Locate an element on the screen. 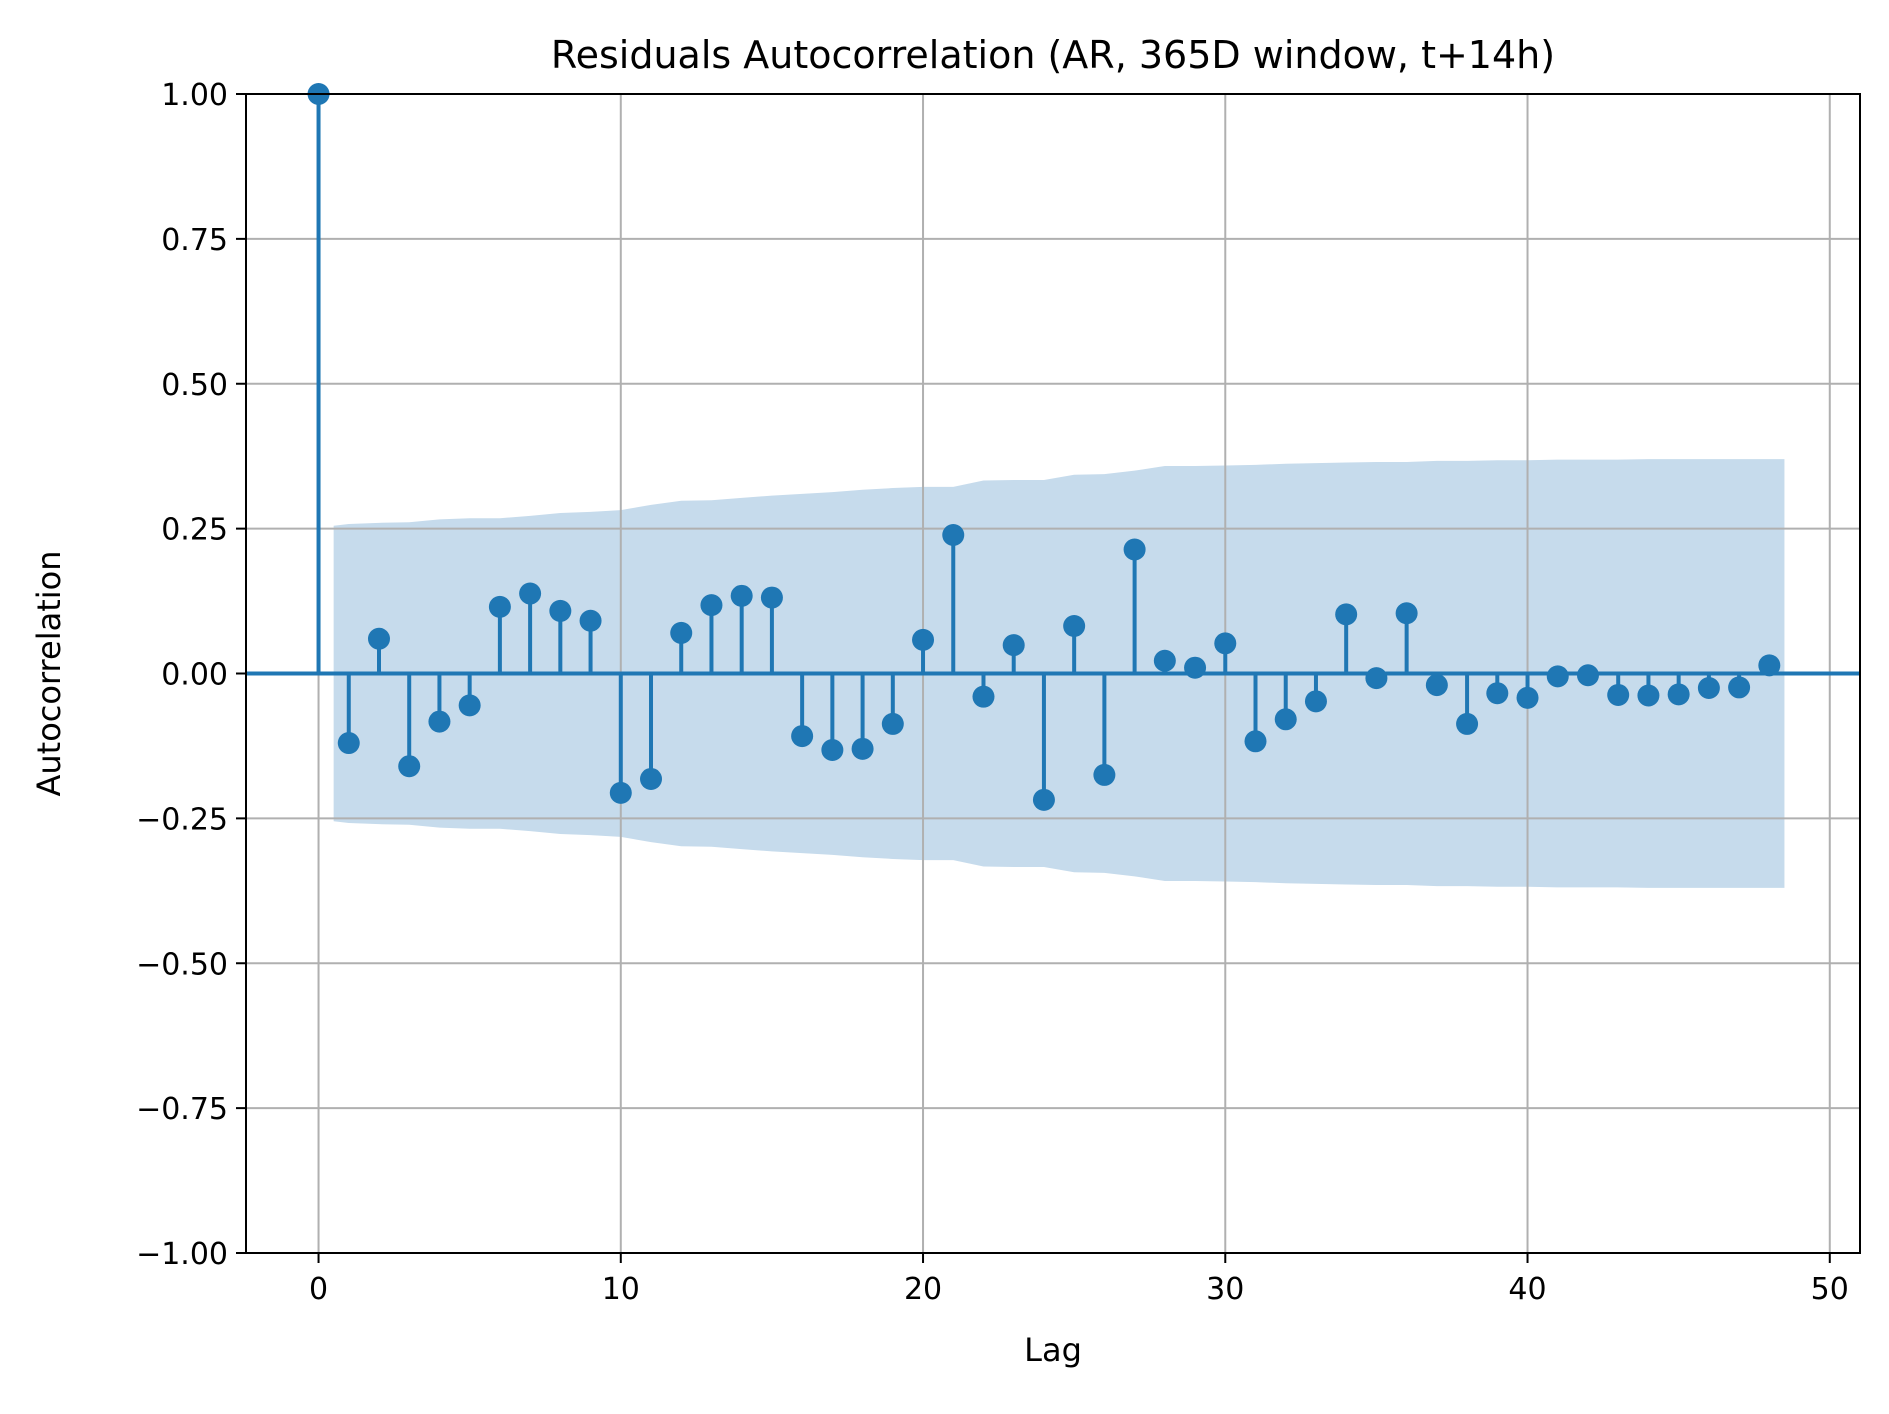  y-axis-label: Autocorrelation is located at coordinates (49, 674).